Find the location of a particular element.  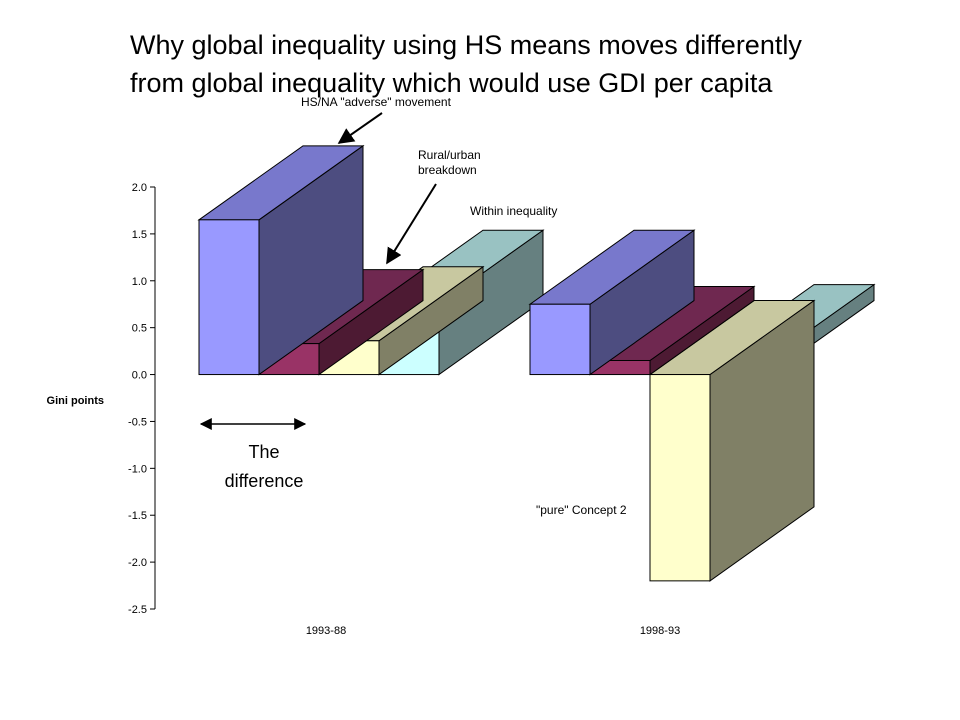

y-tick-label: 1.0 is located at coordinates (139, 282).